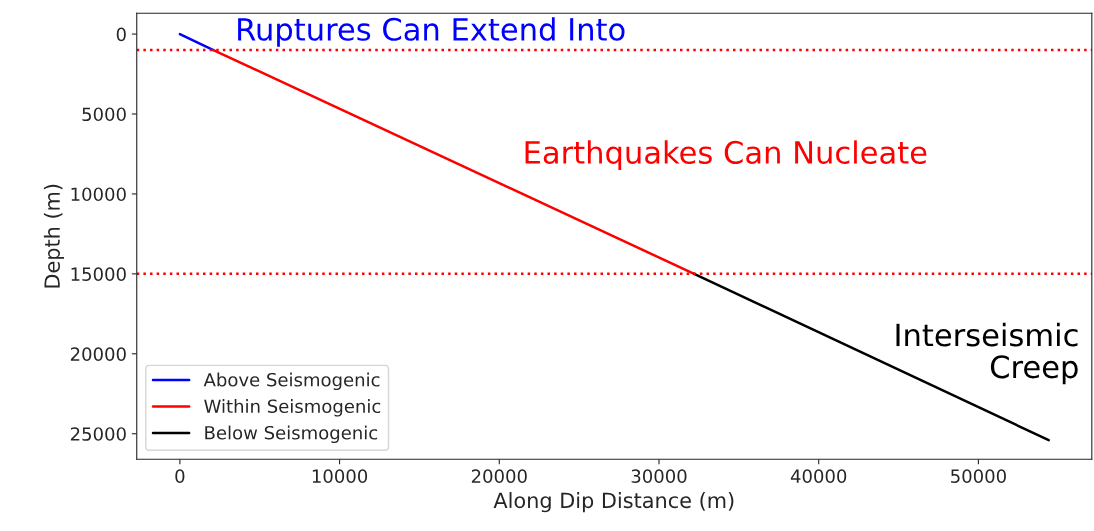  What do you see at coordinates (291, 381) in the screenshot?
I see `legend-label: Above Seismogenic` at bounding box center [291, 381].